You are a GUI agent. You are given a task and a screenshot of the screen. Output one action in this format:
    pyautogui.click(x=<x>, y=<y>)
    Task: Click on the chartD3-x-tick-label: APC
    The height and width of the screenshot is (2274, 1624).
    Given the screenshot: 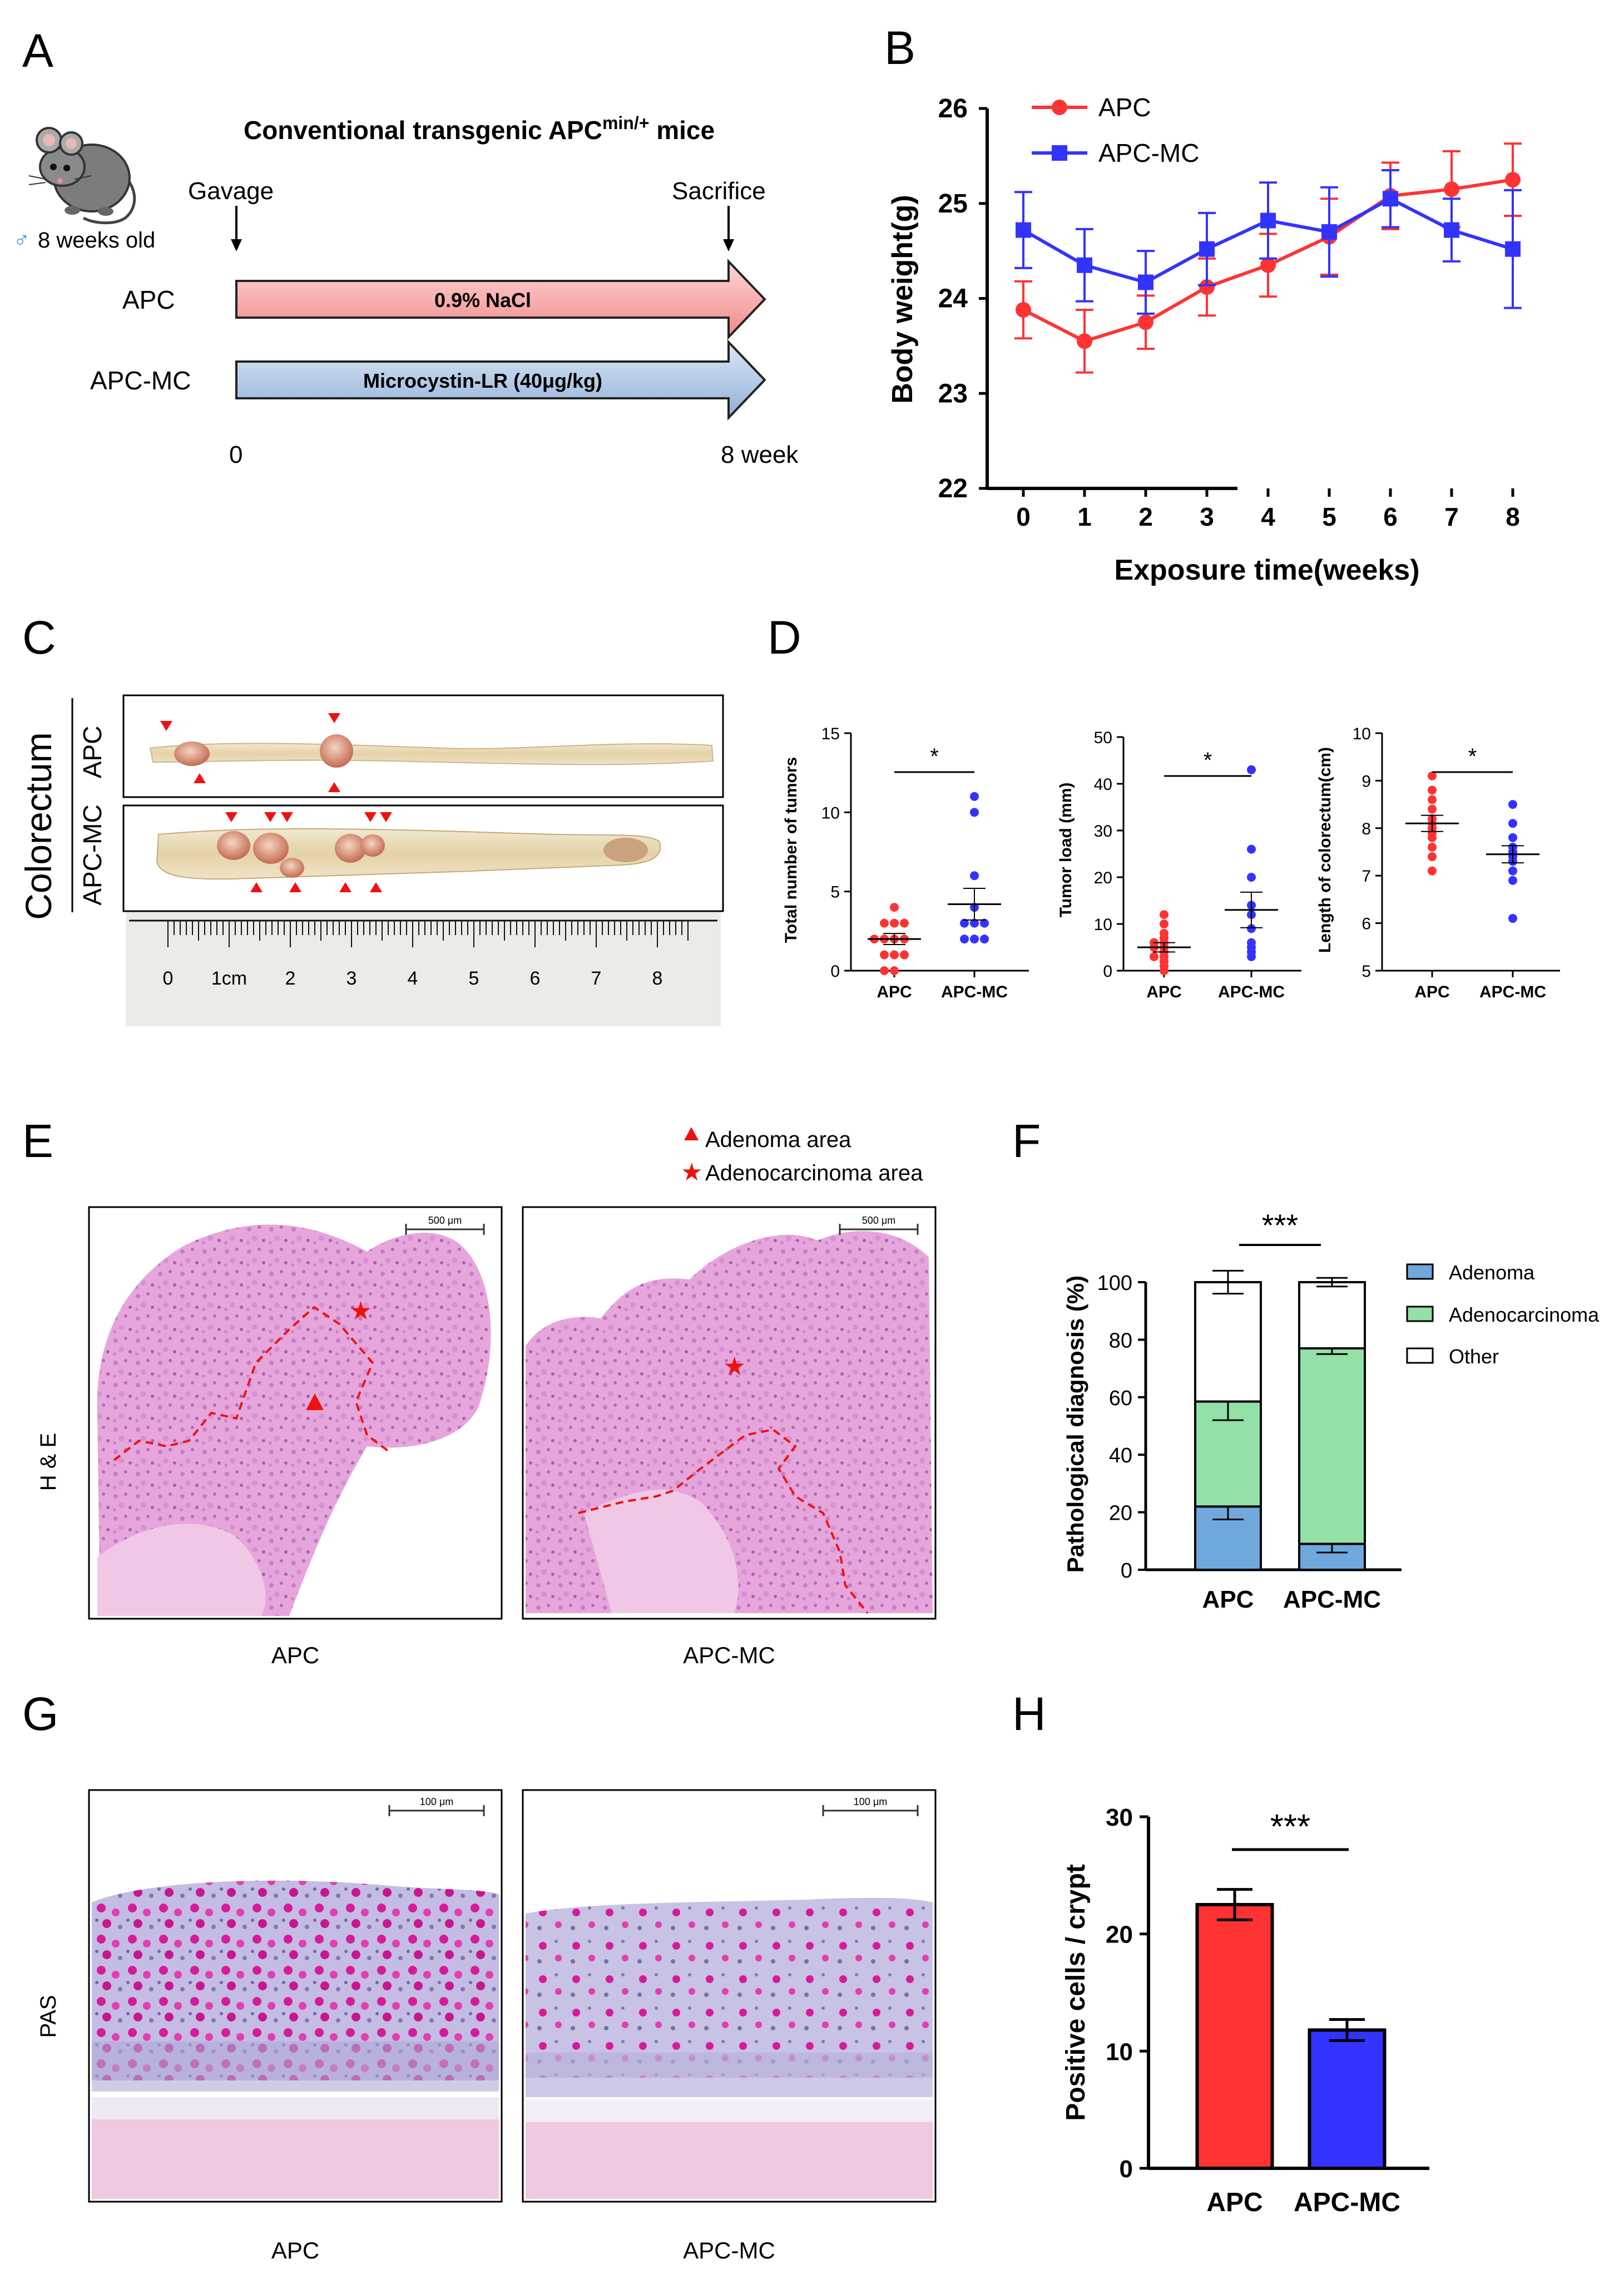 What is the action you would take?
    pyautogui.click(x=1431, y=992)
    